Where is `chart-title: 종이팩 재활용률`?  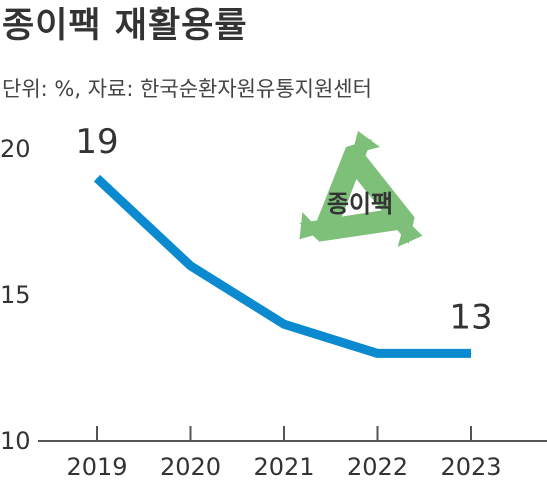
chart-title: 종이팩 재활용률 is located at coordinates (125, 26).